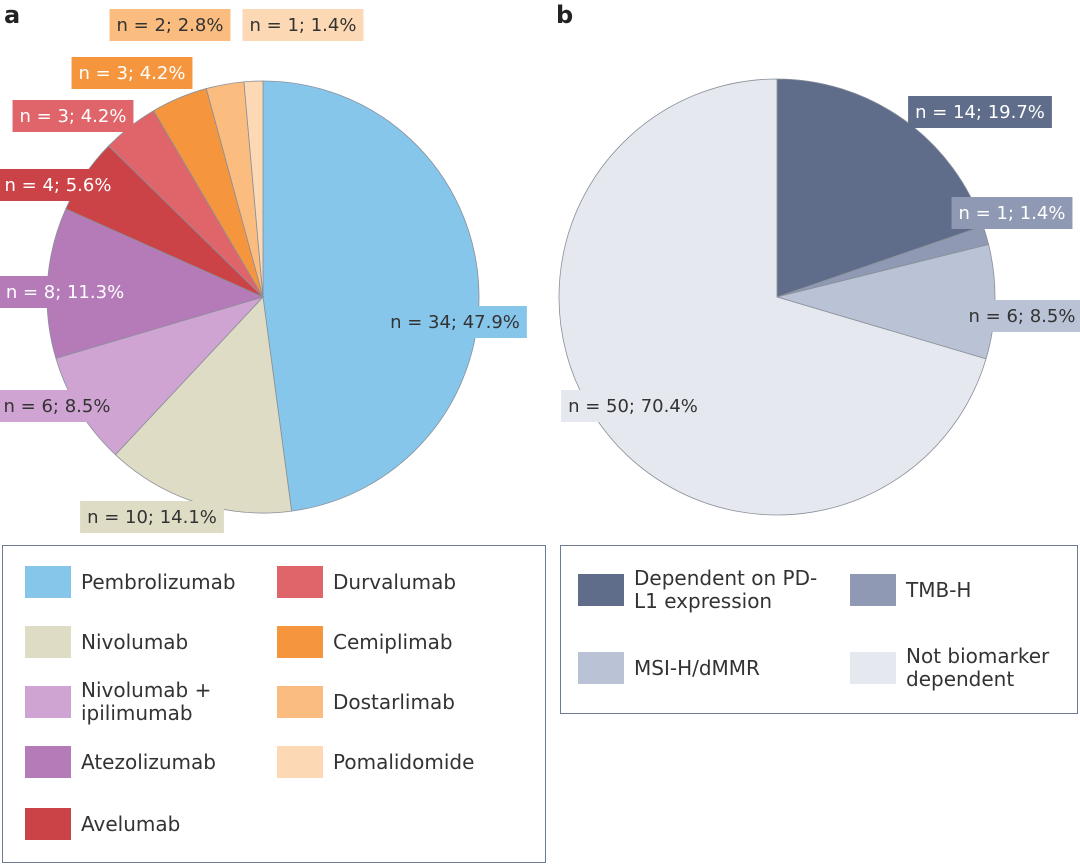 The image size is (1080, 864). I want to click on legend-label: MSI-H/dMMR, so click(697, 667).